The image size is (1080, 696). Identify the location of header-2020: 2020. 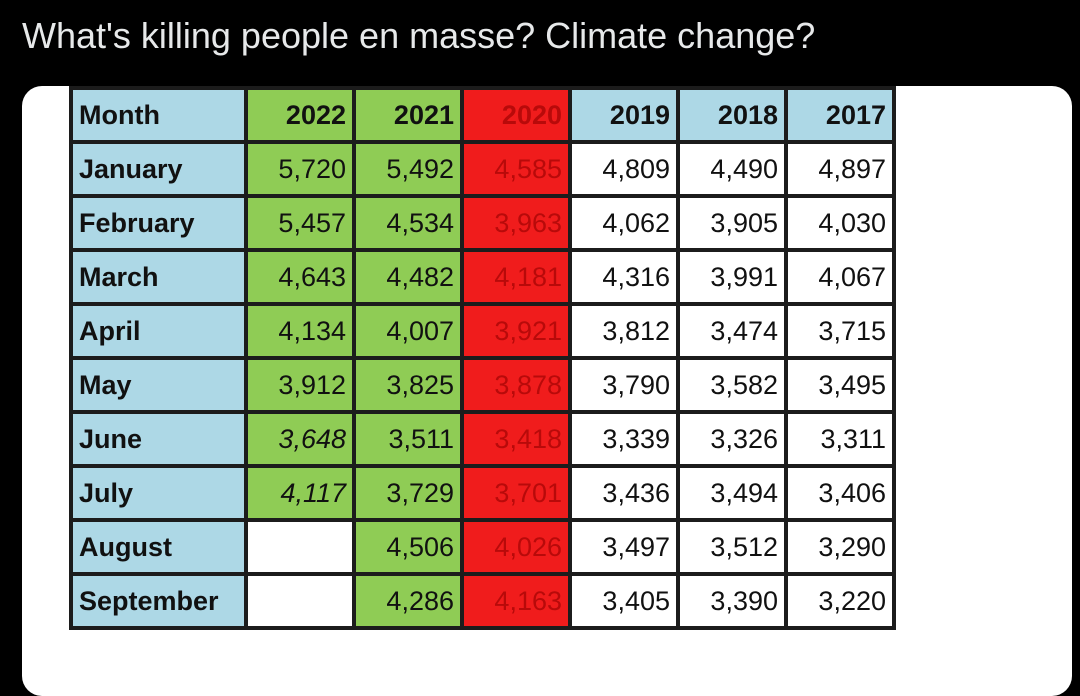
(516, 115).